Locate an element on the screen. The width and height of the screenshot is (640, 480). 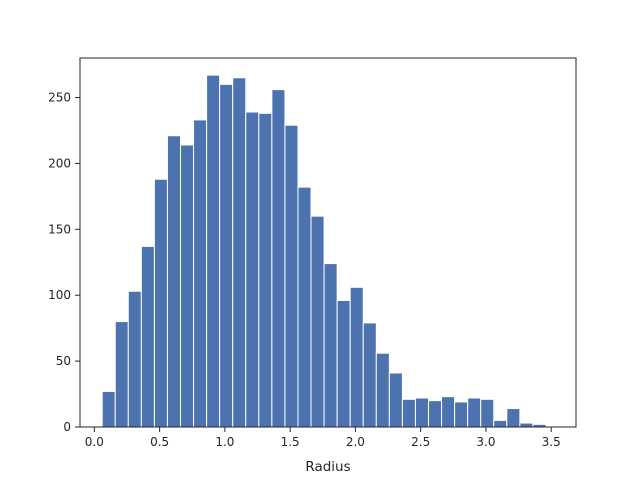
y-tick-label: 150 is located at coordinates (59, 229).